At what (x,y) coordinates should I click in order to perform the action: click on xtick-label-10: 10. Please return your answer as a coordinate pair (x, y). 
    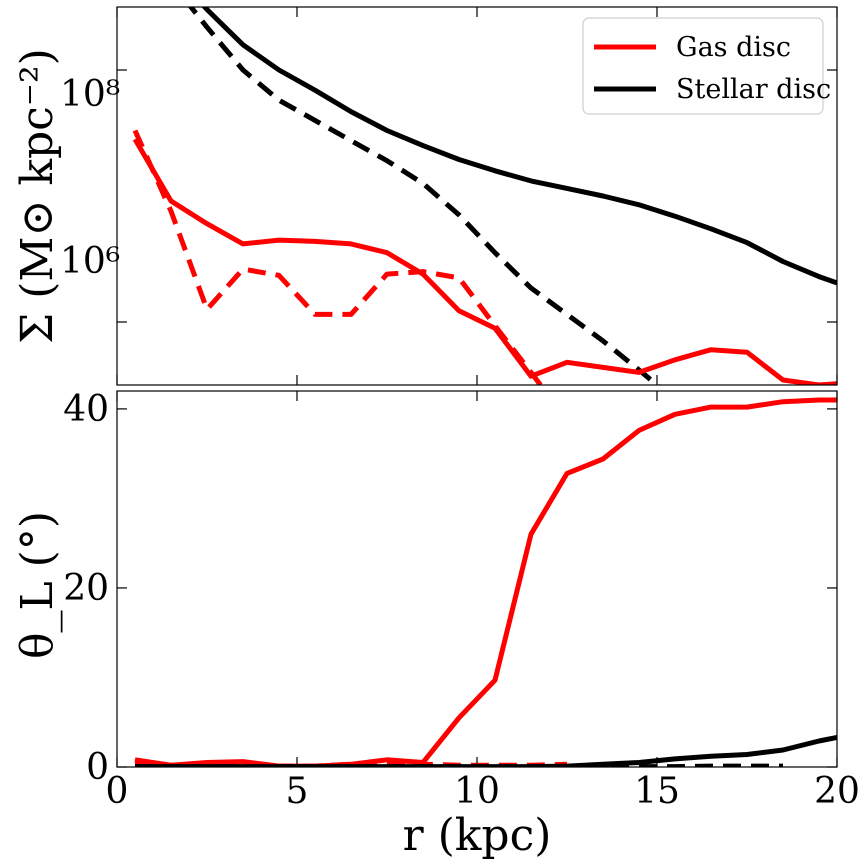
    Looking at the image, I should click on (477, 791).